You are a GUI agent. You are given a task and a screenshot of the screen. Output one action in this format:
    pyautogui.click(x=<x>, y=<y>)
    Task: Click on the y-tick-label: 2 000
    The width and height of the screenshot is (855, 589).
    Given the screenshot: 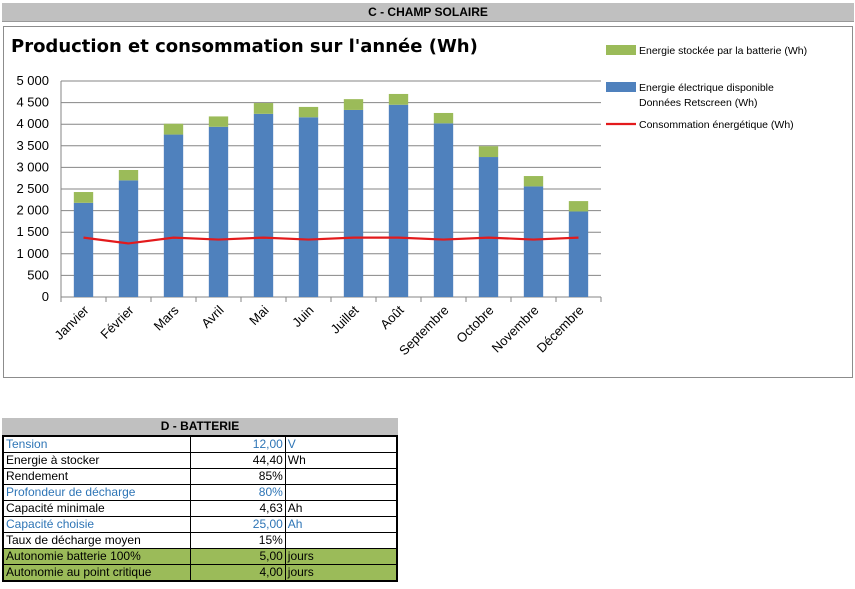 What is the action you would take?
    pyautogui.click(x=32, y=210)
    